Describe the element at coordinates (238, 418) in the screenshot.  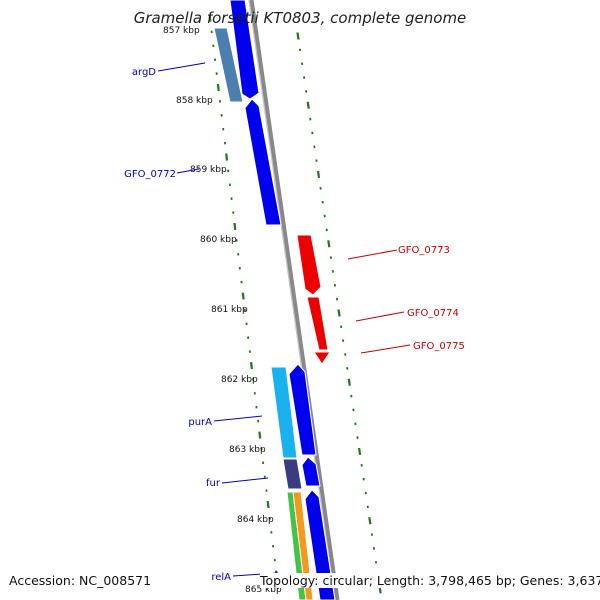
I see `leader-purA` at that location.